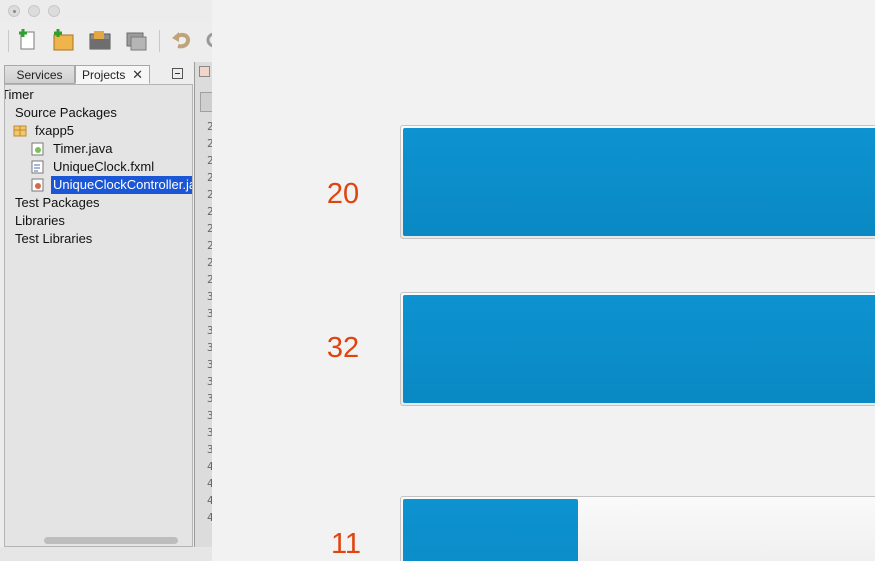 This screenshot has height=561, width=875. I want to click on tab-services: Services, so click(39, 74).